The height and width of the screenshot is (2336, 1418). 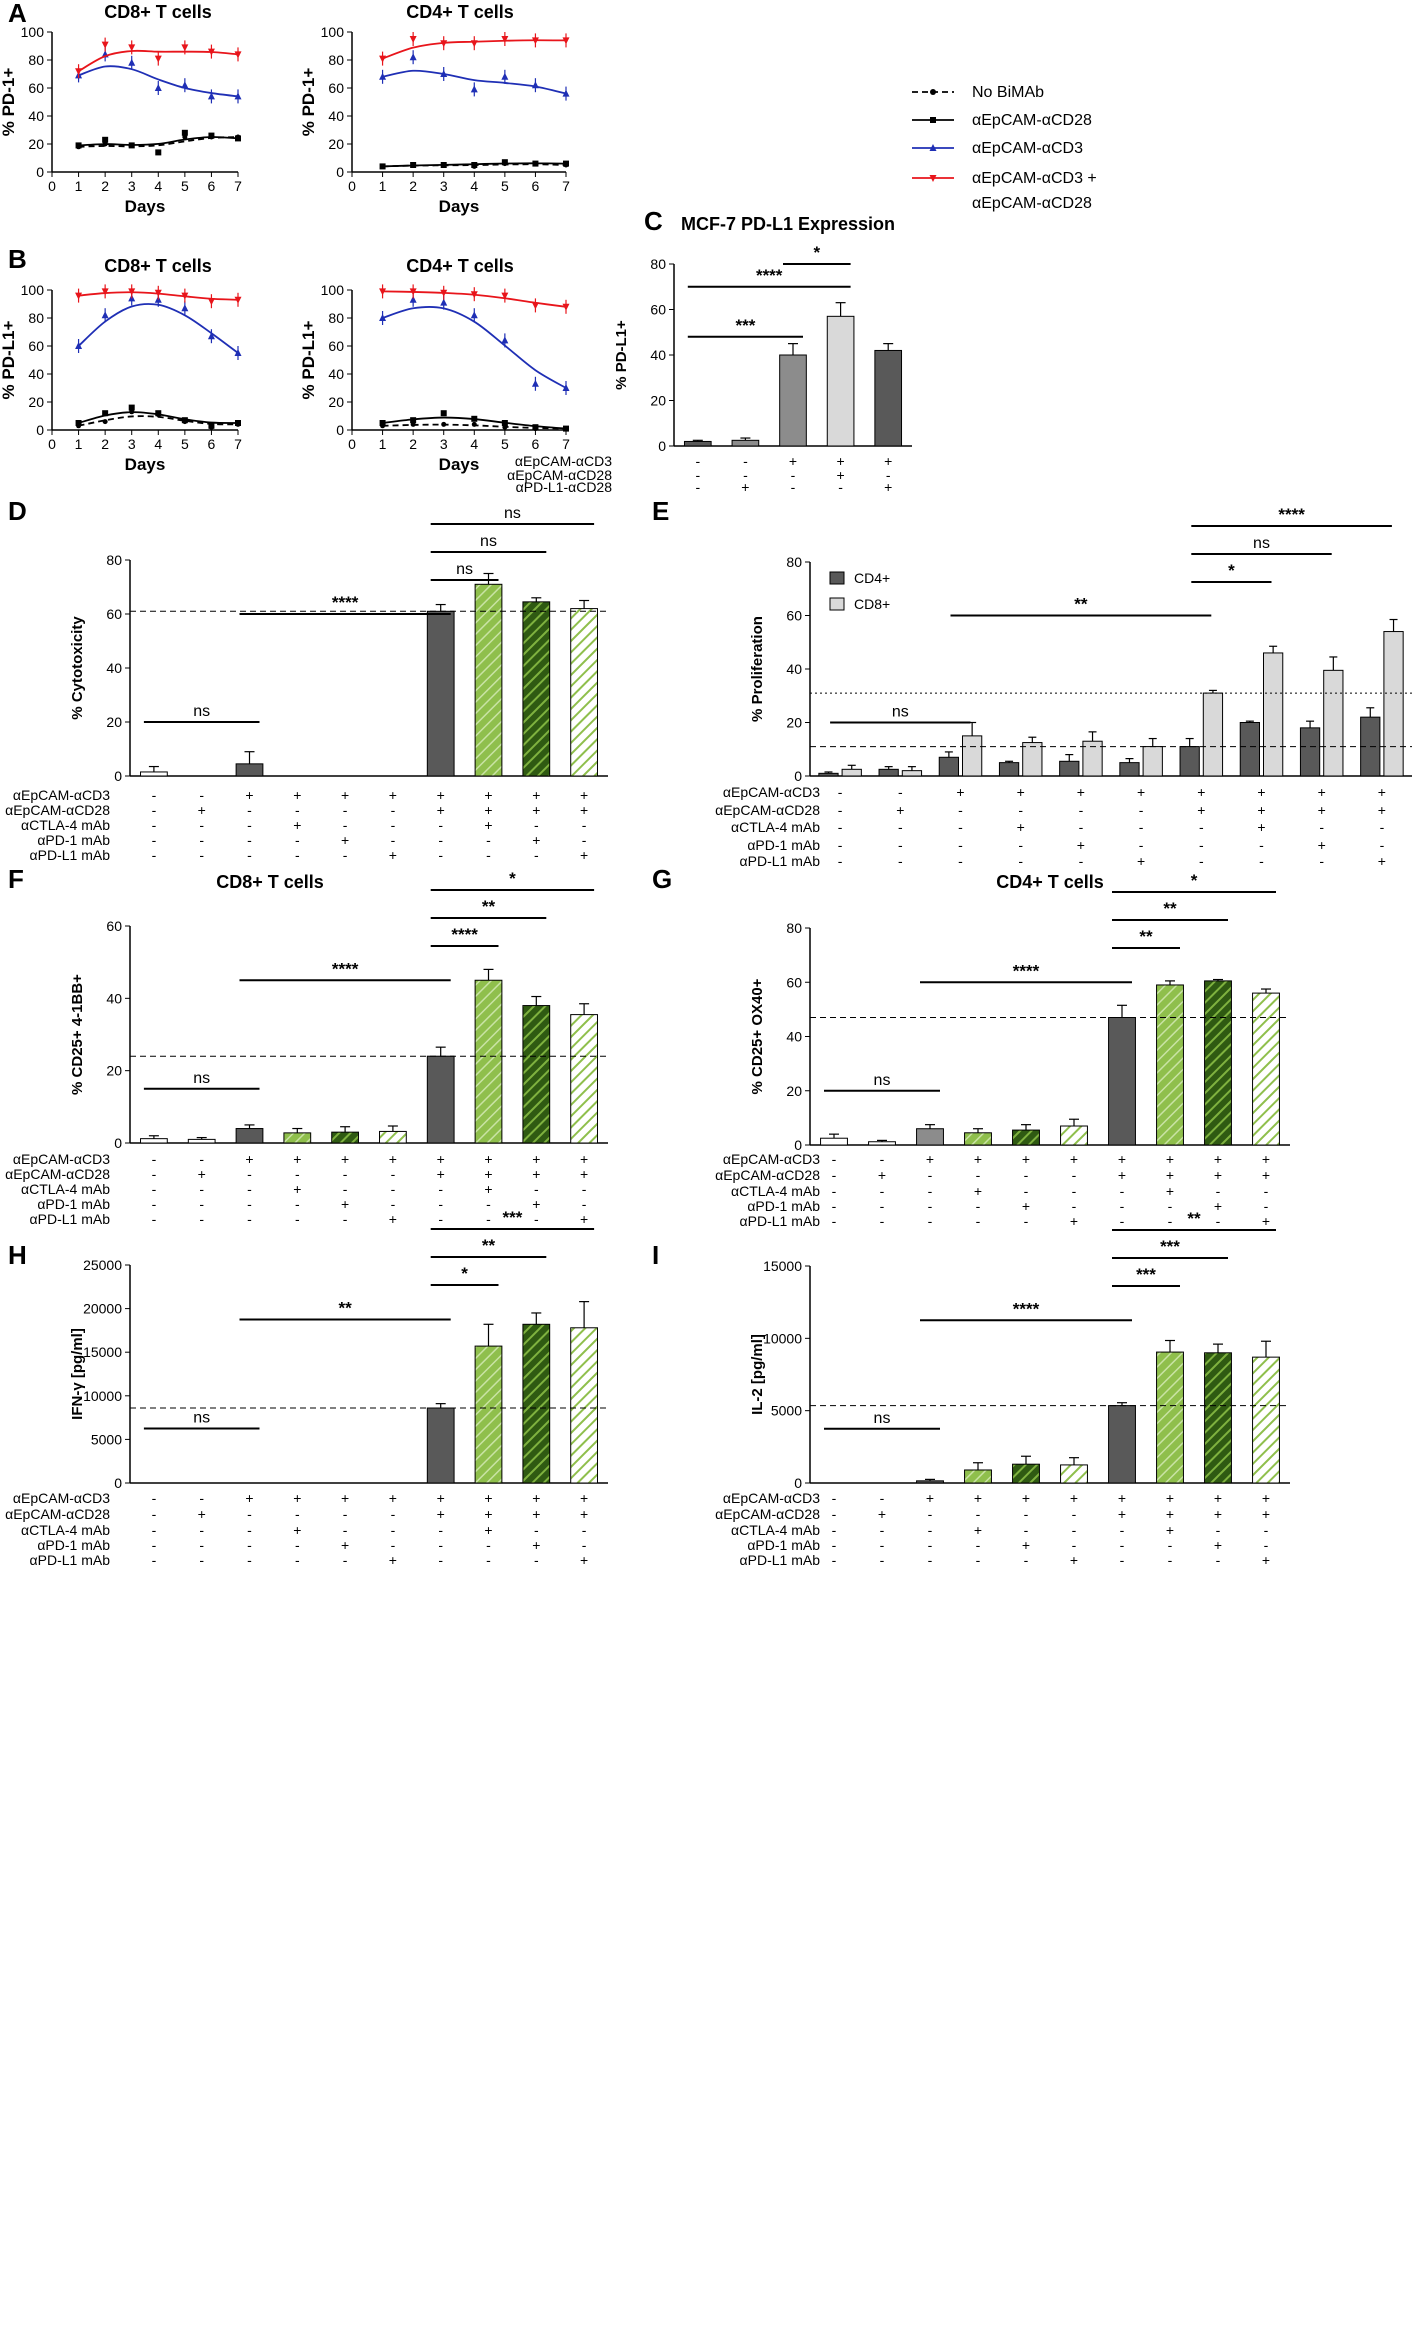 What do you see at coordinates (798, 1145) in the screenshot?
I see `y-tick-label: 0` at bounding box center [798, 1145].